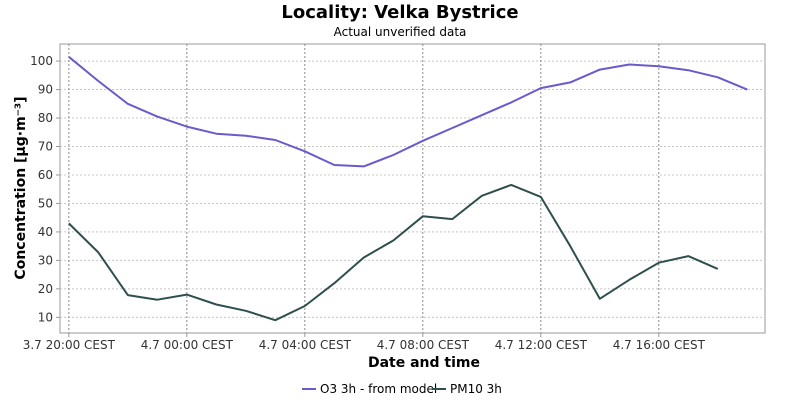 Image resolution: width=800 pixels, height=400 pixels. I want to click on y-tick-label: 70, so click(45, 147).